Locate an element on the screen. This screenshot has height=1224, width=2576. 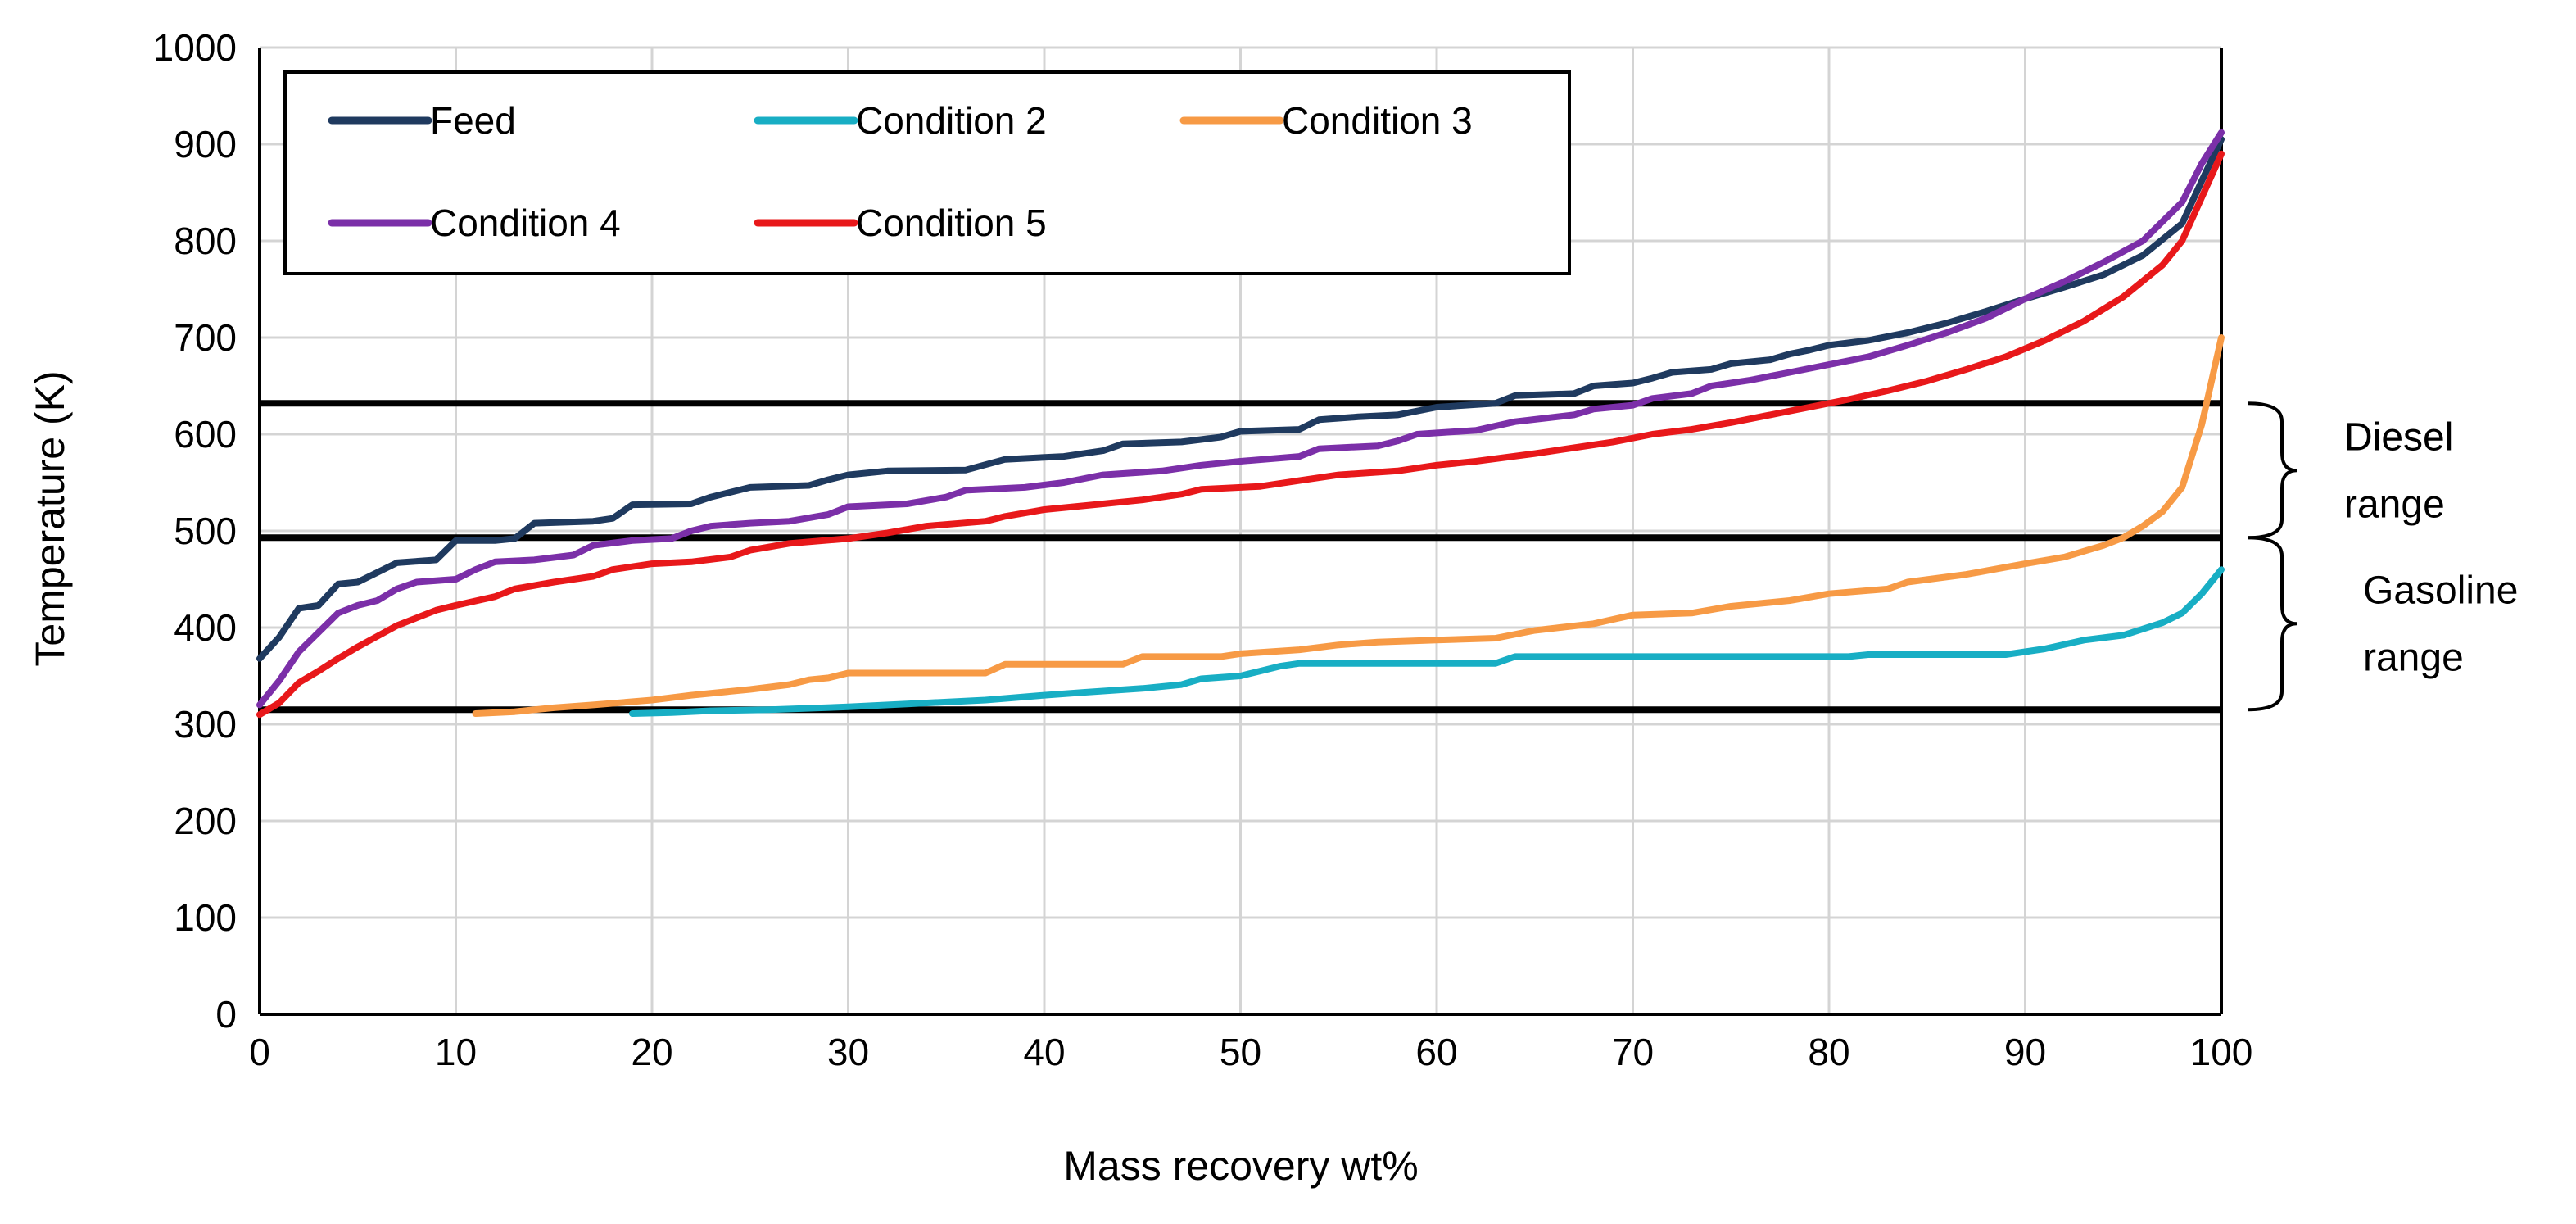
range-label-2-line-2: range is located at coordinates (2413, 657).